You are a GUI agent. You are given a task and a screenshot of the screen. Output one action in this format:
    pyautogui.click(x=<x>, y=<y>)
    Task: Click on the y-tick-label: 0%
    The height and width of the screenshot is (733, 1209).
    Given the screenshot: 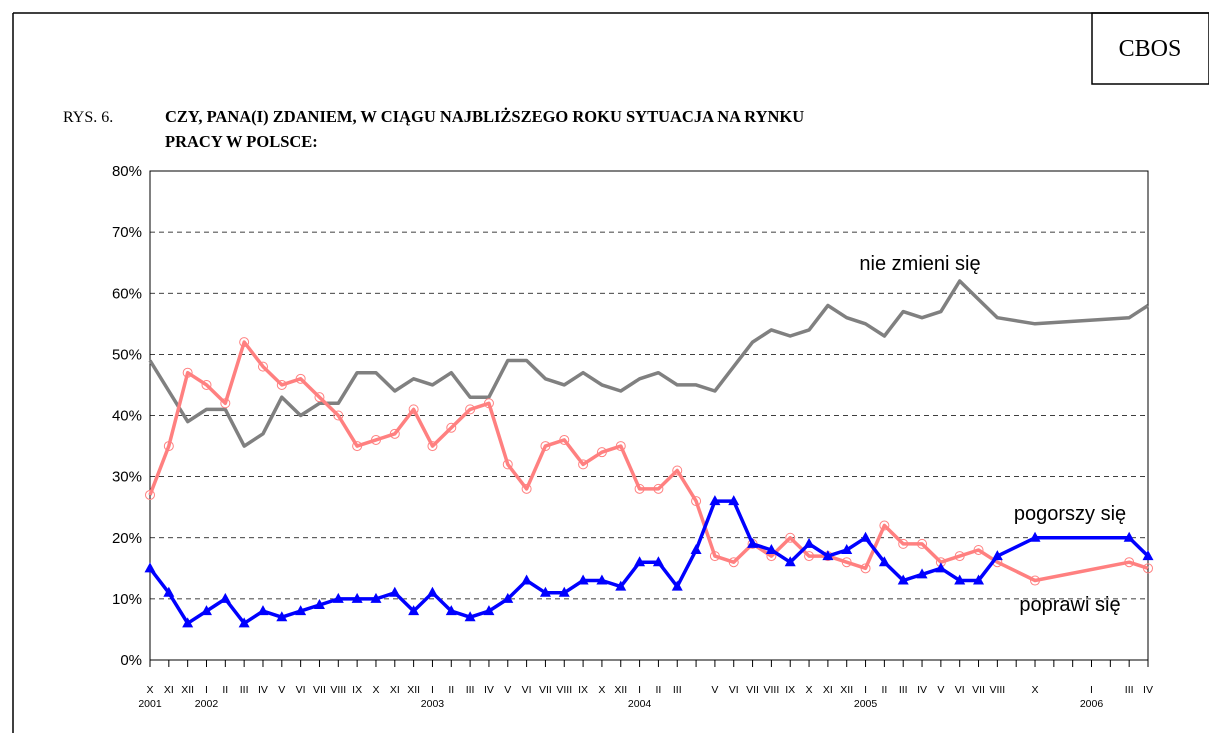 What is the action you would take?
    pyautogui.click(x=131, y=660)
    